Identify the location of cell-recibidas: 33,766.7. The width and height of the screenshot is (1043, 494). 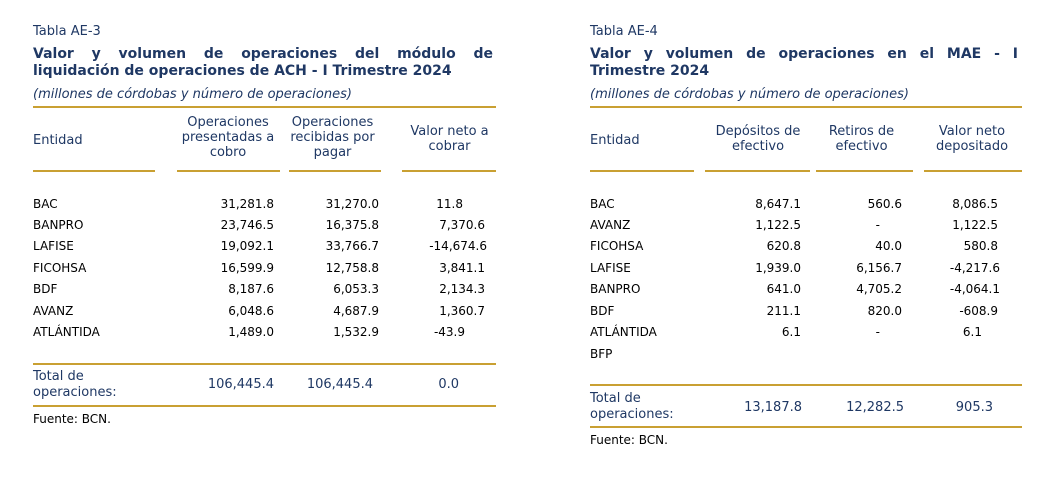
(352, 246).